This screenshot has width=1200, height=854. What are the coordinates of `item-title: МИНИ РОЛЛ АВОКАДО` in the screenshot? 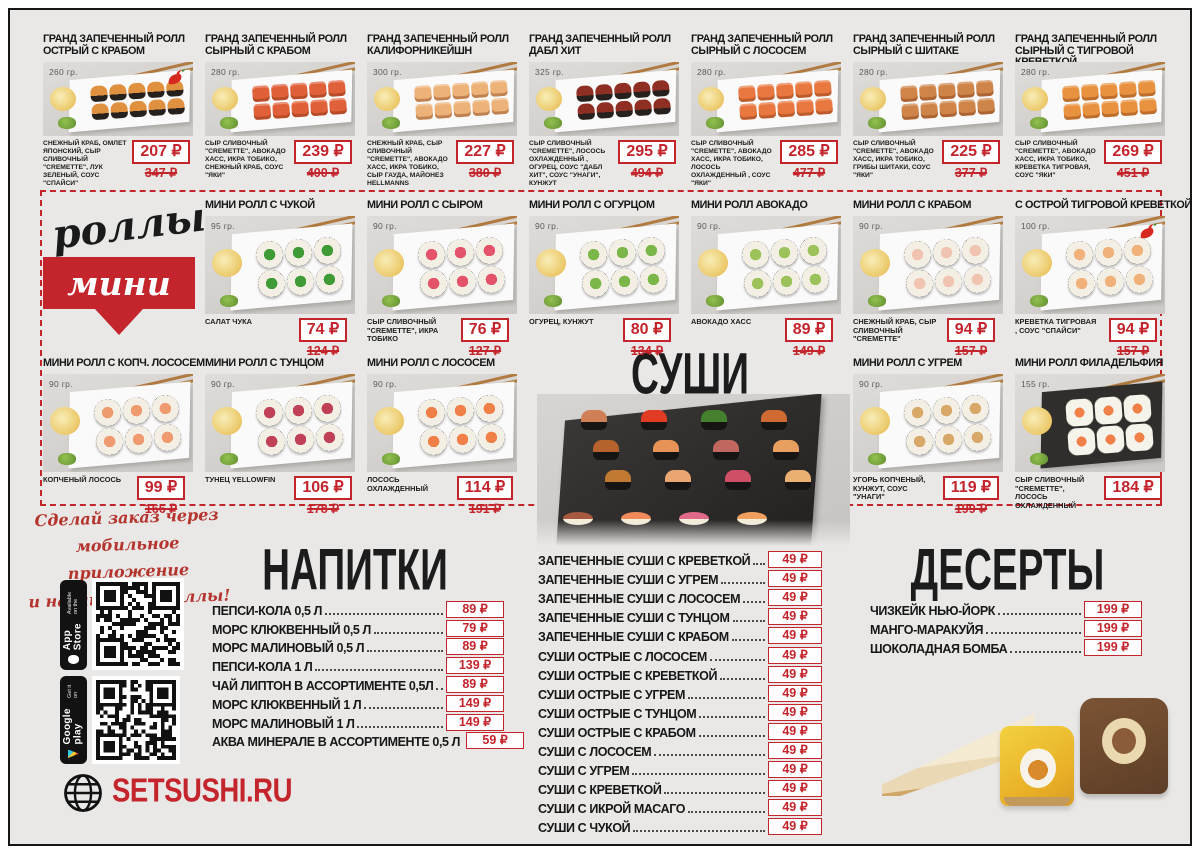 It's located at (749, 205).